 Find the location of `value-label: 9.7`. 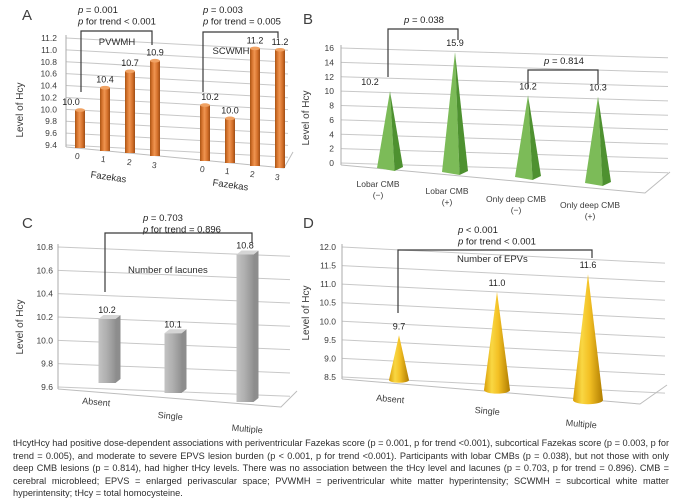

value-label: 9.7 is located at coordinates (399, 326).